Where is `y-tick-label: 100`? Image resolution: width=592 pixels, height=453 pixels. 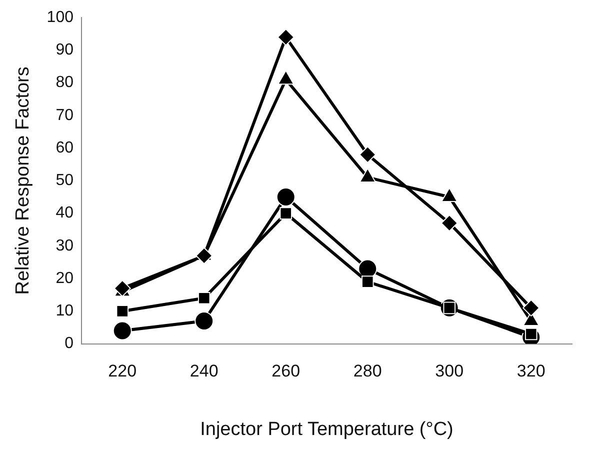 y-tick-label: 100 is located at coordinates (60, 17).